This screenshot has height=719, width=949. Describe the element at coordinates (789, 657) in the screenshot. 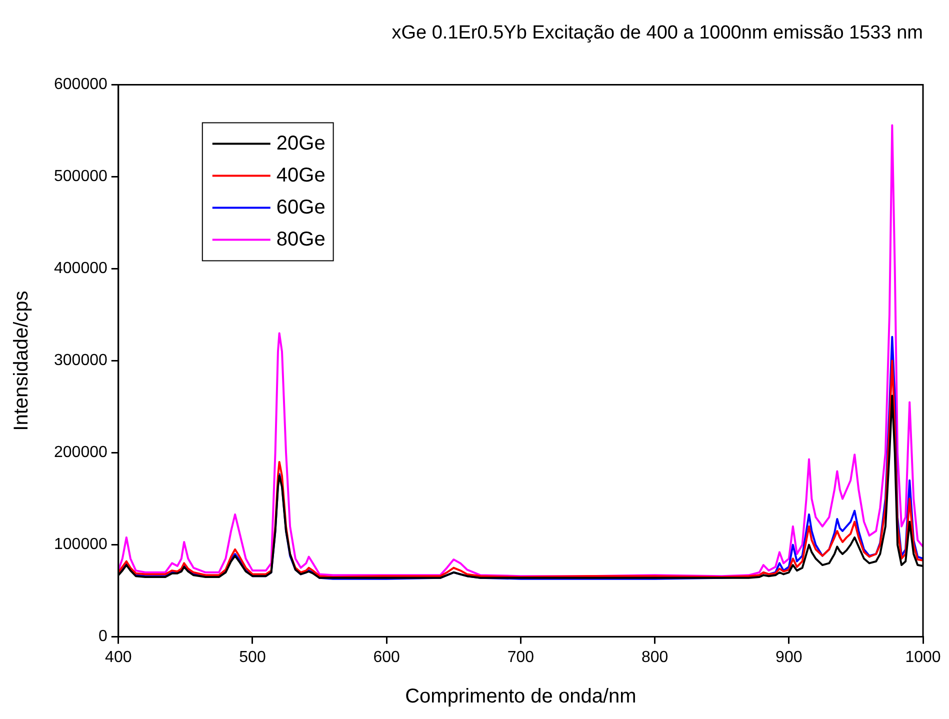

I see `x-tick-label: 900` at that location.